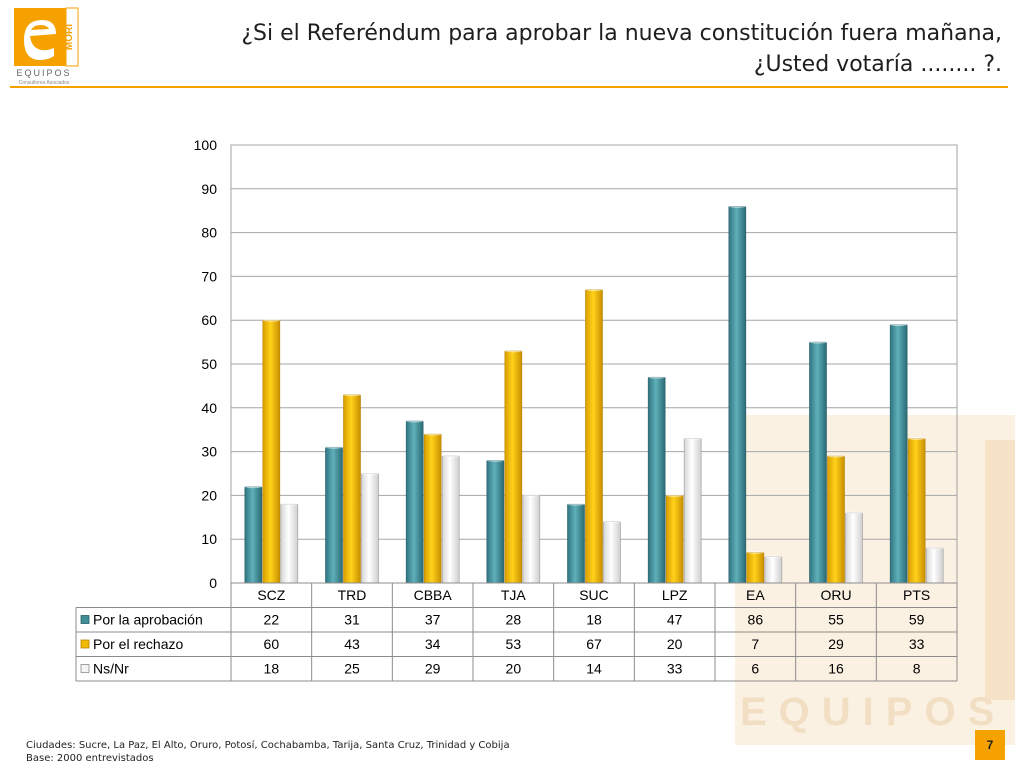 The height and width of the screenshot is (768, 1024). I want to click on data-label-0-2: 37, so click(433, 620).